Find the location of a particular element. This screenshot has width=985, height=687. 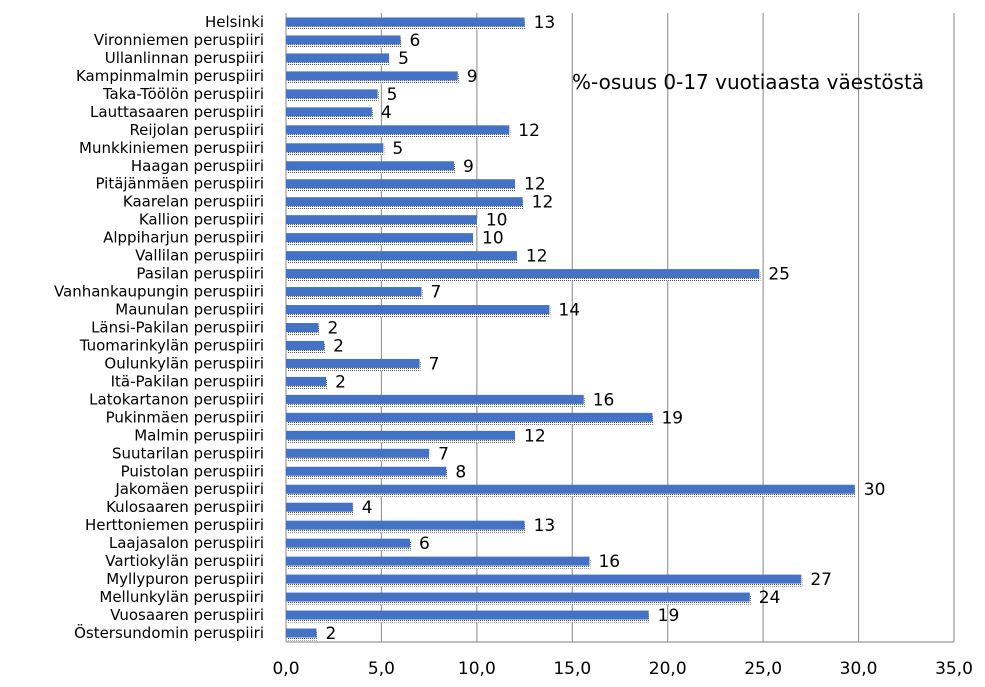

category-label: Östersundomin peruspiiri is located at coordinates (169, 632).